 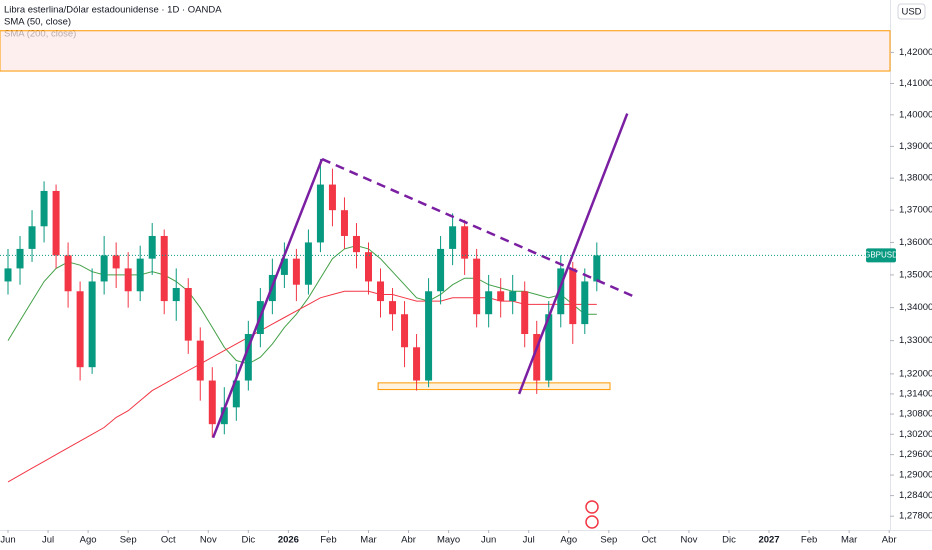 What do you see at coordinates (915, 414) in the screenshot?
I see `y-tick-label: 1,30800` at bounding box center [915, 414].